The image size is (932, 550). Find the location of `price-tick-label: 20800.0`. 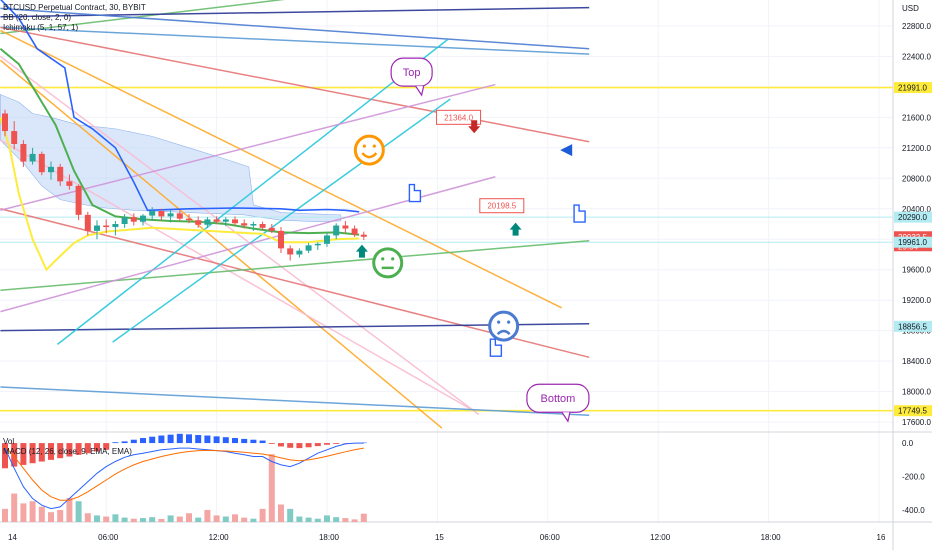

price-tick-label: 20800.0 is located at coordinates (916, 178).